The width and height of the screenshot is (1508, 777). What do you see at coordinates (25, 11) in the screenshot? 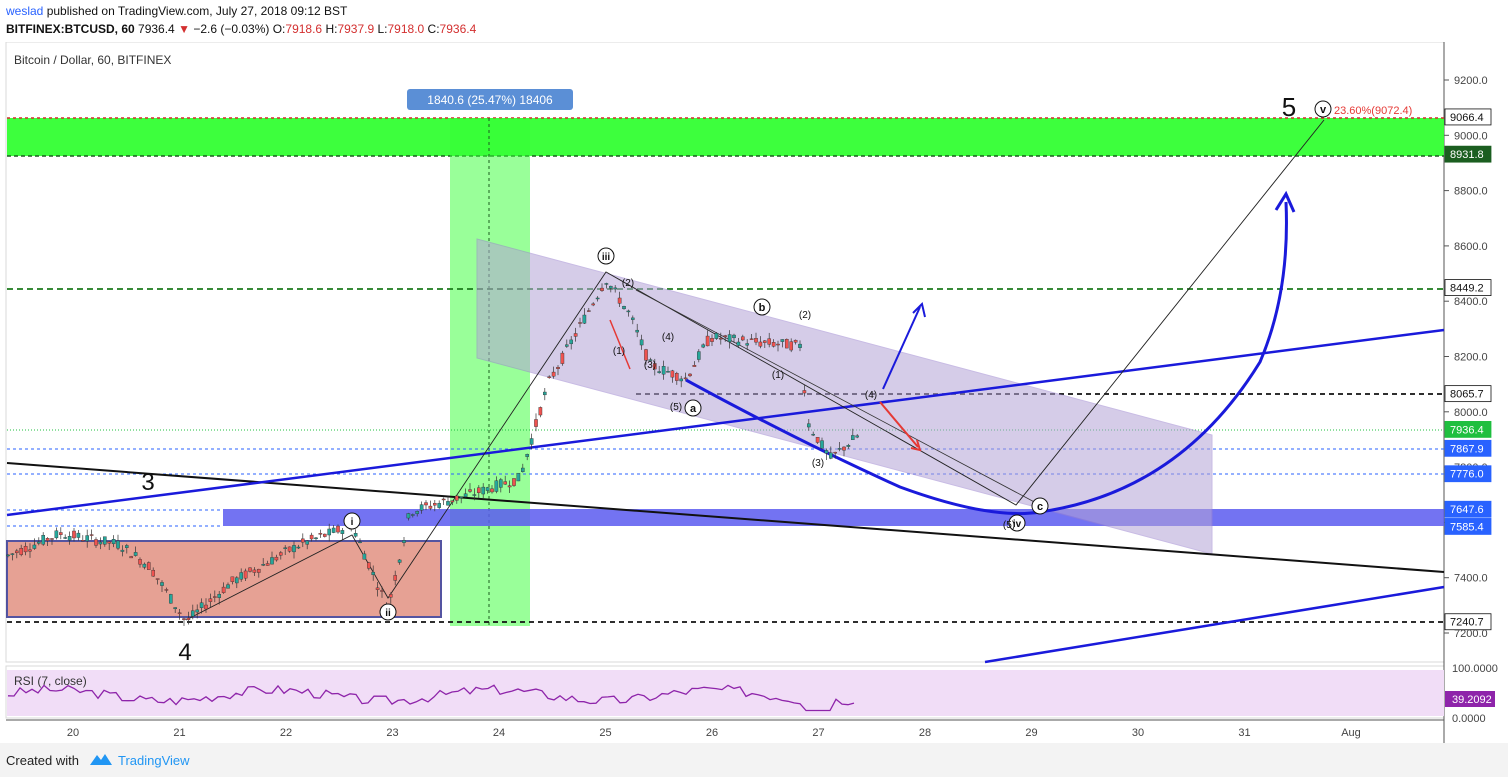
I see `author-link: weslad` at bounding box center [25, 11].